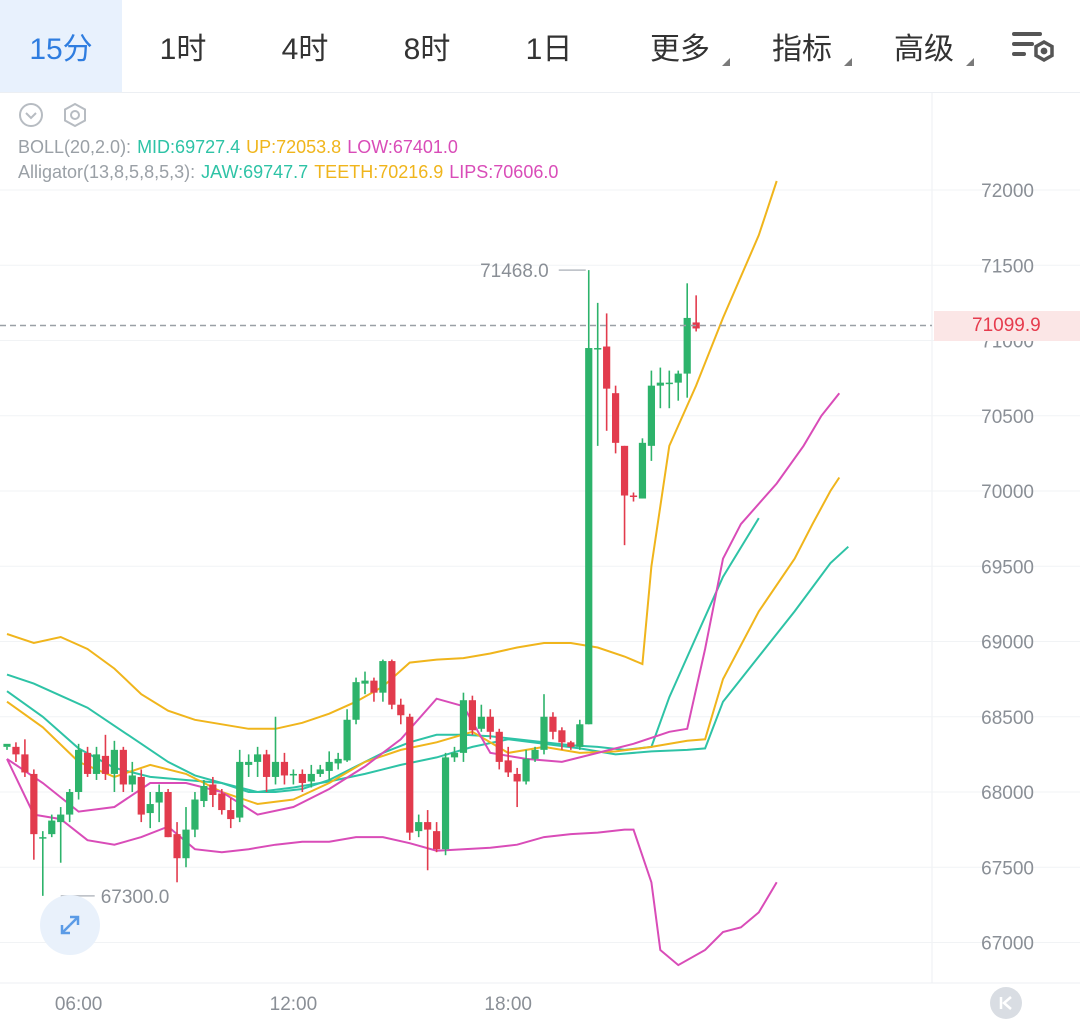 The image size is (1080, 1024). What do you see at coordinates (1006, 1003) in the screenshot?
I see `skip-to-latest-icon` at bounding box center [1006, 1003].